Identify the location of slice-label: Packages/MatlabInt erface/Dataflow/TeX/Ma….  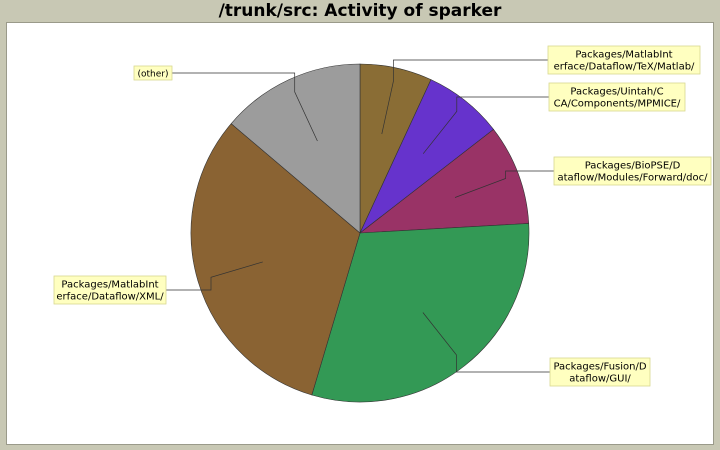
(624, 61).